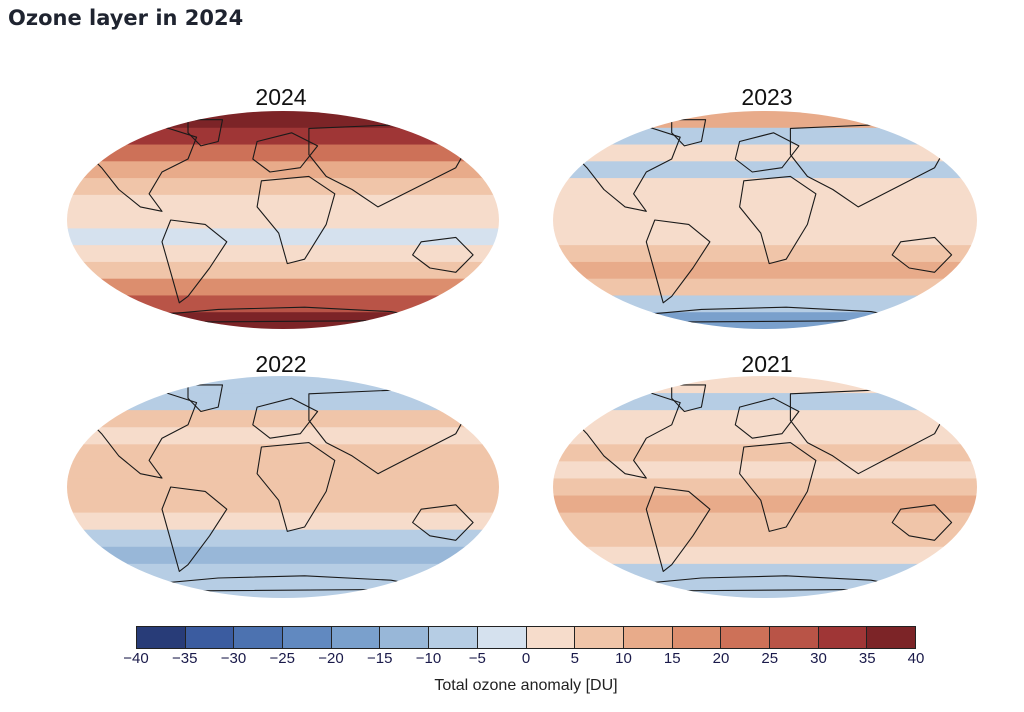 The image size is (1024, 712). What do you see at coordinates (721, 658) in the screenshot?
I see `colorbar-tick-label: 20` at bounding box center [721, 658].